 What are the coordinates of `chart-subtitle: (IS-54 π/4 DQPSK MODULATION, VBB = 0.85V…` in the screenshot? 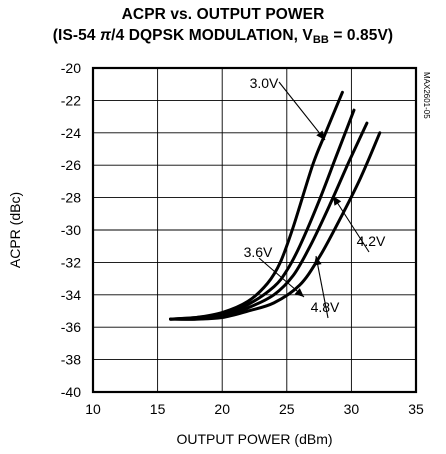 It's located at (223, 36).